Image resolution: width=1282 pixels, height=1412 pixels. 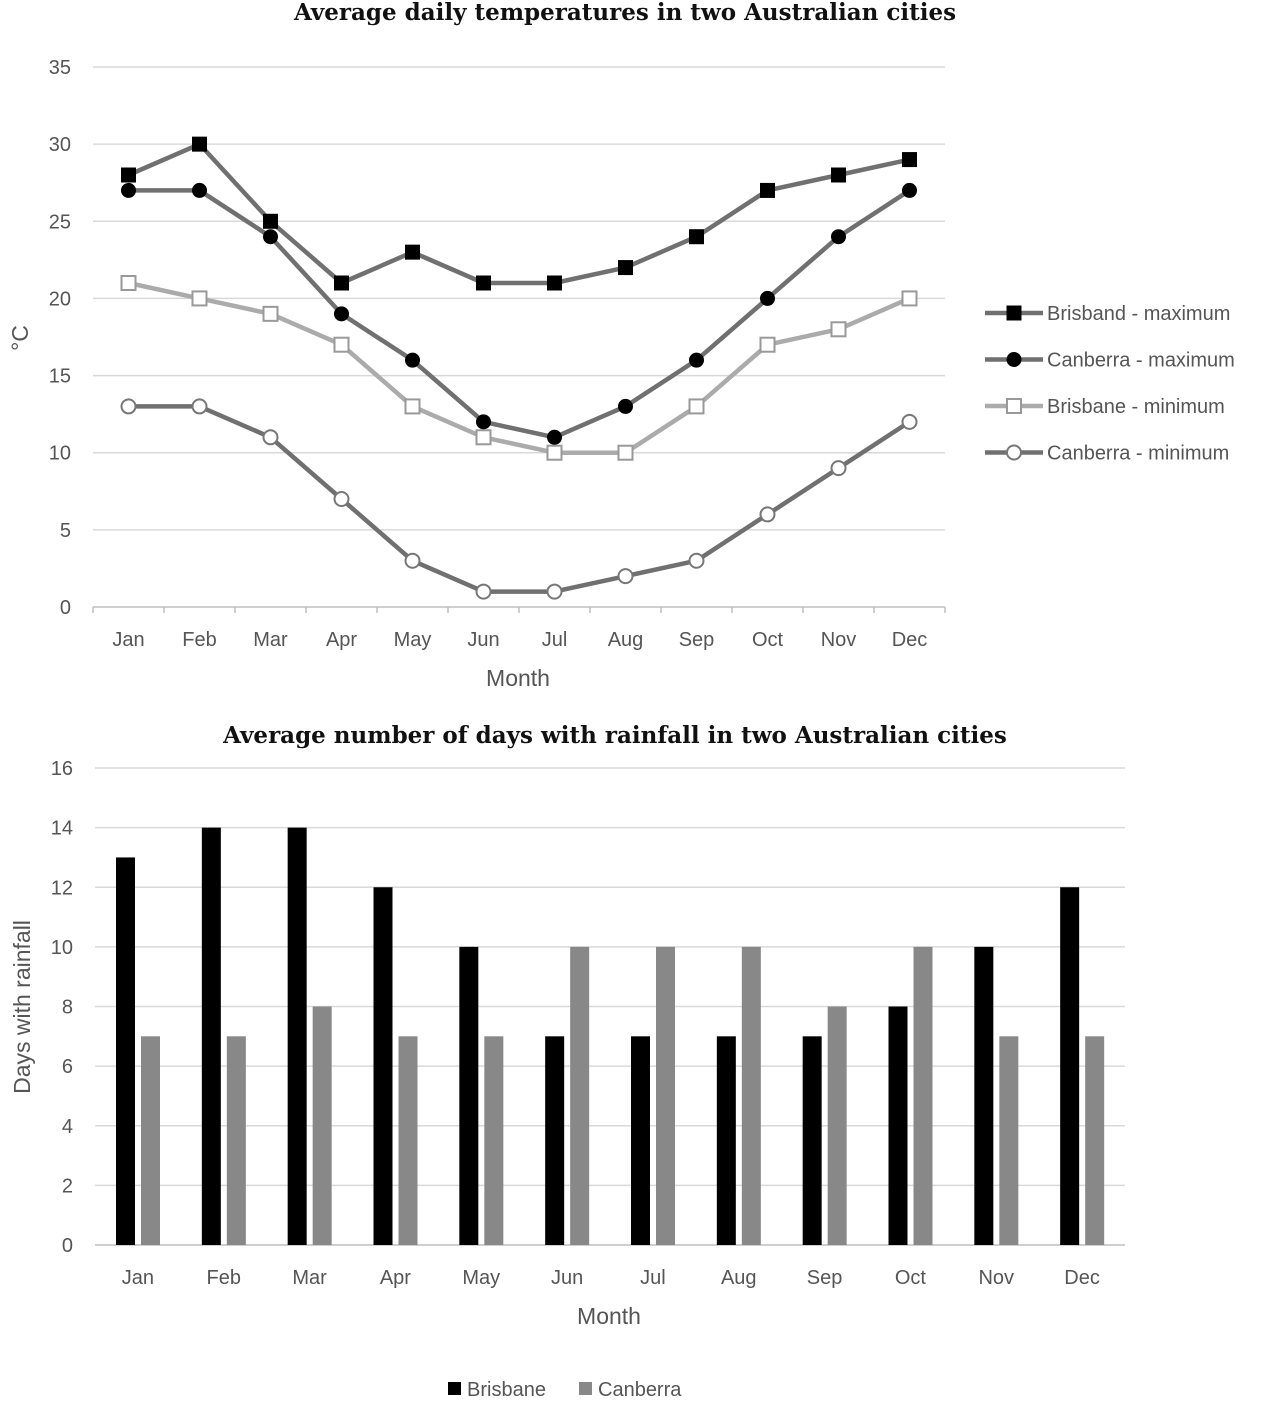 I want to click on legend-label-1: Canberra - maximum, so click(x=1141, y=361).